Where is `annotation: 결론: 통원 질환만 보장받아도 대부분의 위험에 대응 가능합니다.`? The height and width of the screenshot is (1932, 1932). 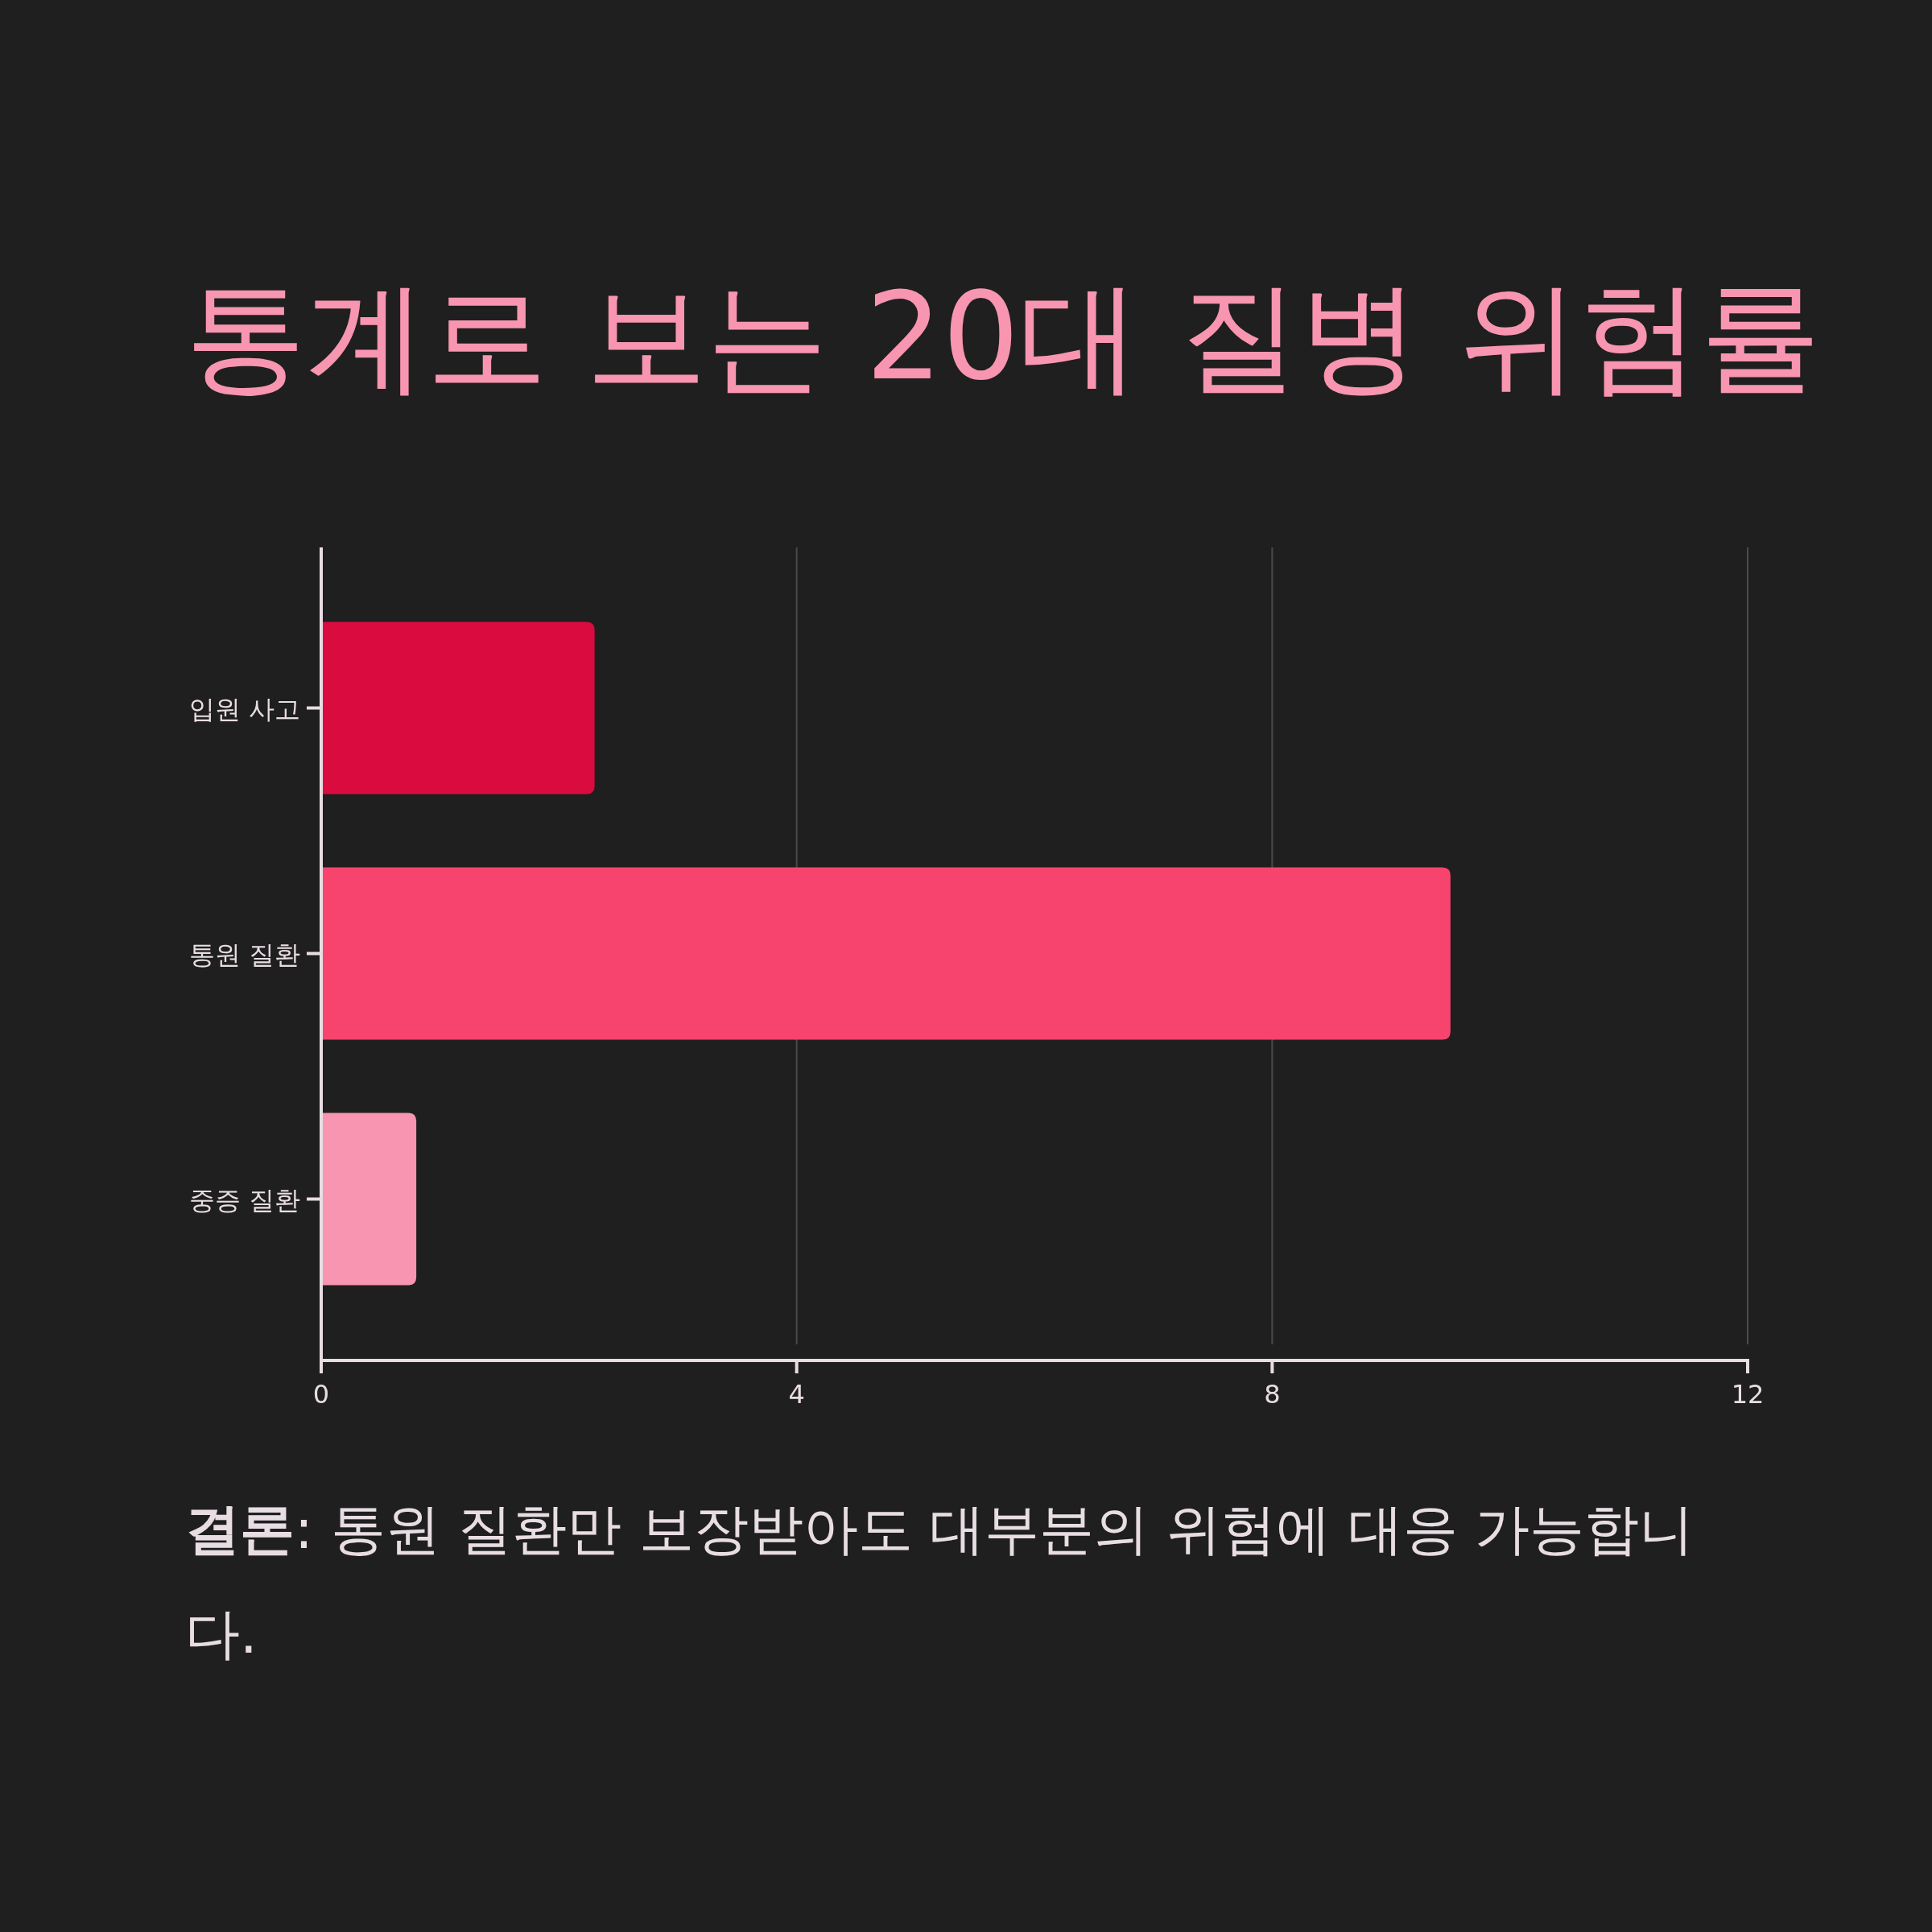 annotation: 결론: 통원 질환만 보장받아도 대부분의 위험에 대응 가능합니다. is located at coordinates (940, 1581).